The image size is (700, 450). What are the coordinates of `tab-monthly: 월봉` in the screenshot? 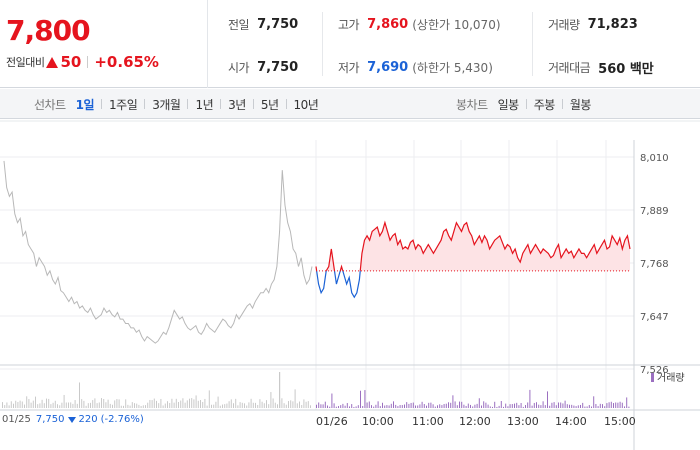 It's located at (580, 104).